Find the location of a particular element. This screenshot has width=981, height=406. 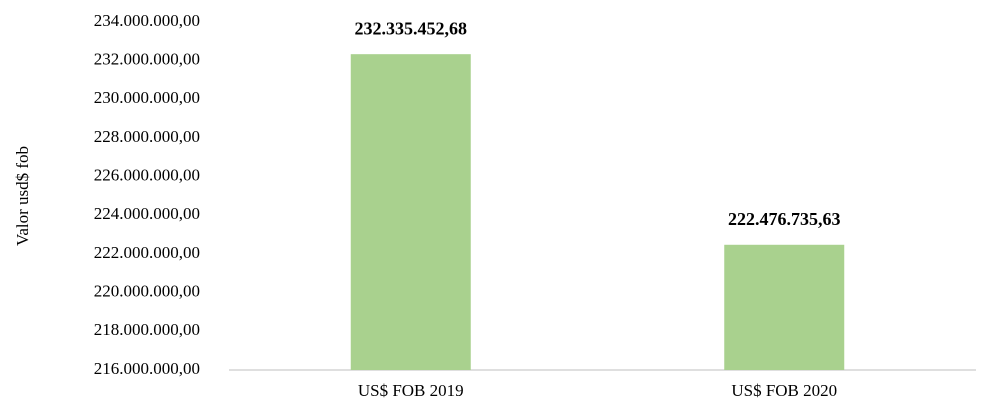

x-tick-label: US$ FOB 2020 is located at coordinates (784, 390).